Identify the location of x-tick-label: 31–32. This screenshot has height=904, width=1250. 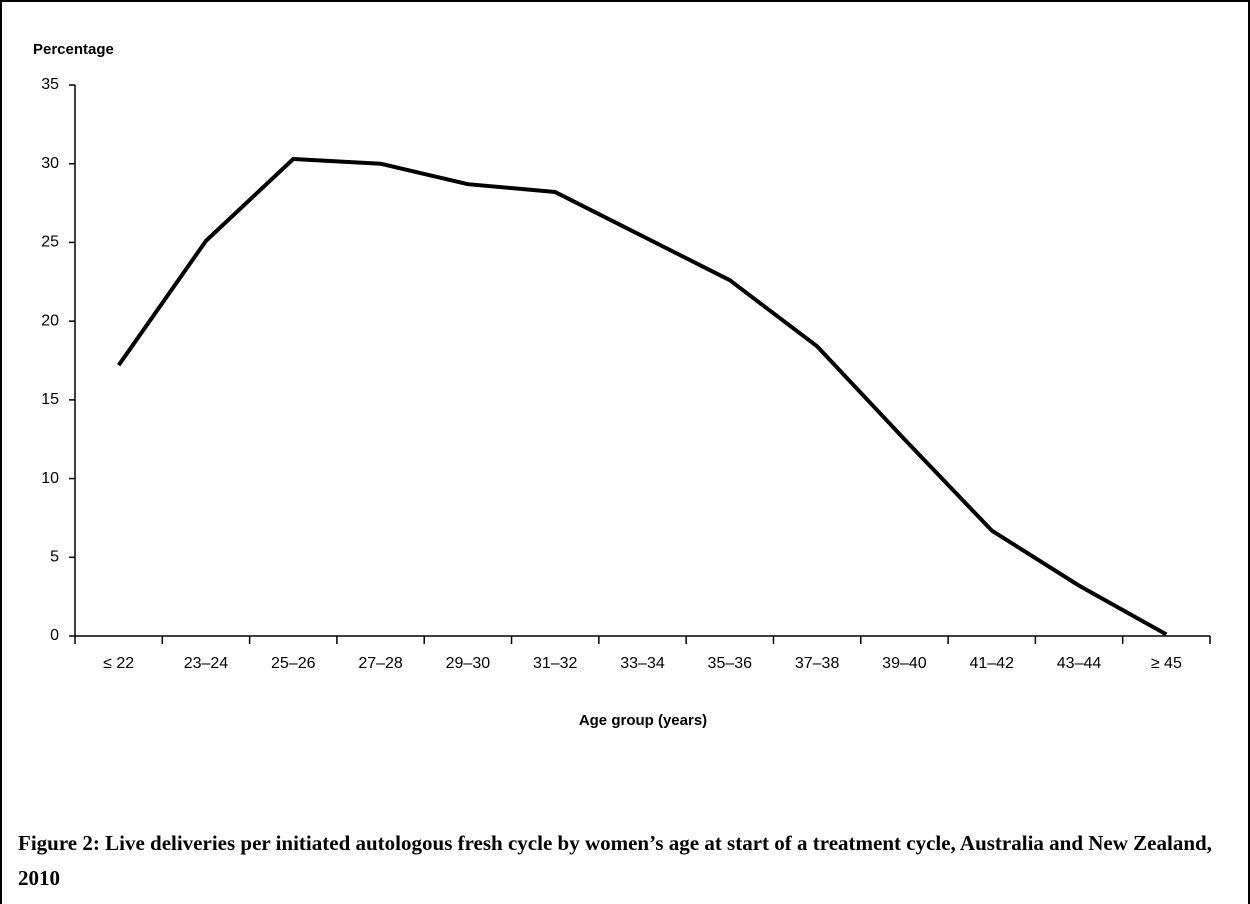
(555, 663).